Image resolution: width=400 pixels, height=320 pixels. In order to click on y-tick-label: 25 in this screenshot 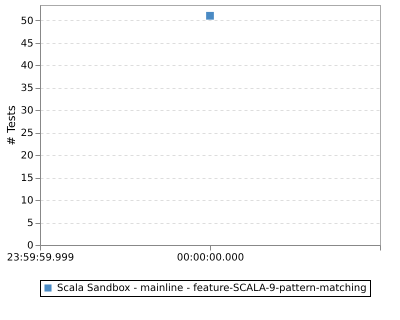, I will do `click(27, 134)`.